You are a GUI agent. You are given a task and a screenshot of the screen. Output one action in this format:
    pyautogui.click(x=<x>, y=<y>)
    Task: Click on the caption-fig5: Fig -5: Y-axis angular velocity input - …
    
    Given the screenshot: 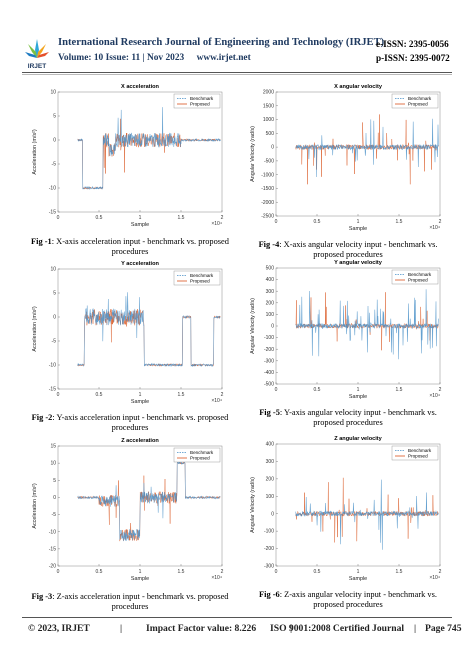 What is the action you would take?
    pyautogui.click(x=348, y=418)
    